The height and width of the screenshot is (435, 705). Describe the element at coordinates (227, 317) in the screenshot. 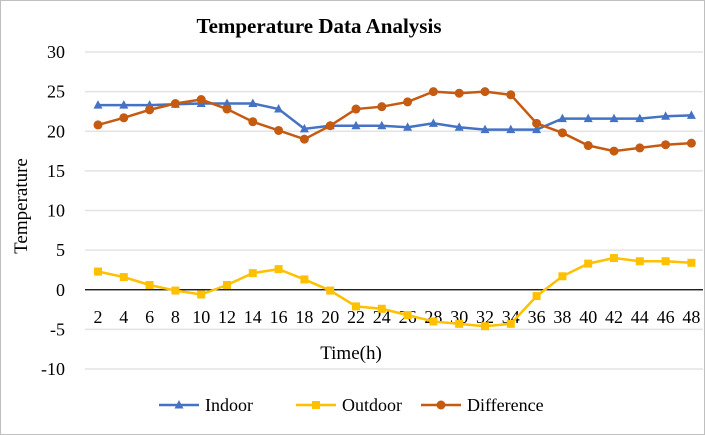

I see `x-tick-label: 12` at that location.